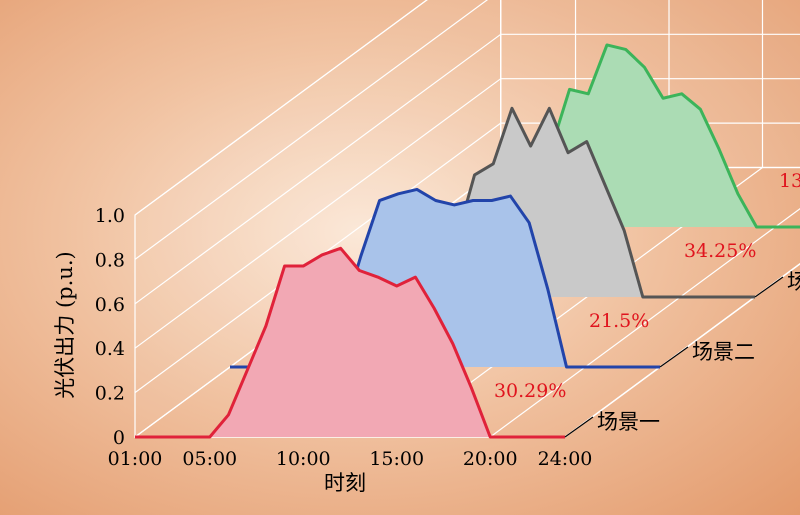 This screenshot has height=515, width=800. Describe the element at coordinates (396, 459) in the screenshot. I see `x-tick-label: 15:00` at that location.